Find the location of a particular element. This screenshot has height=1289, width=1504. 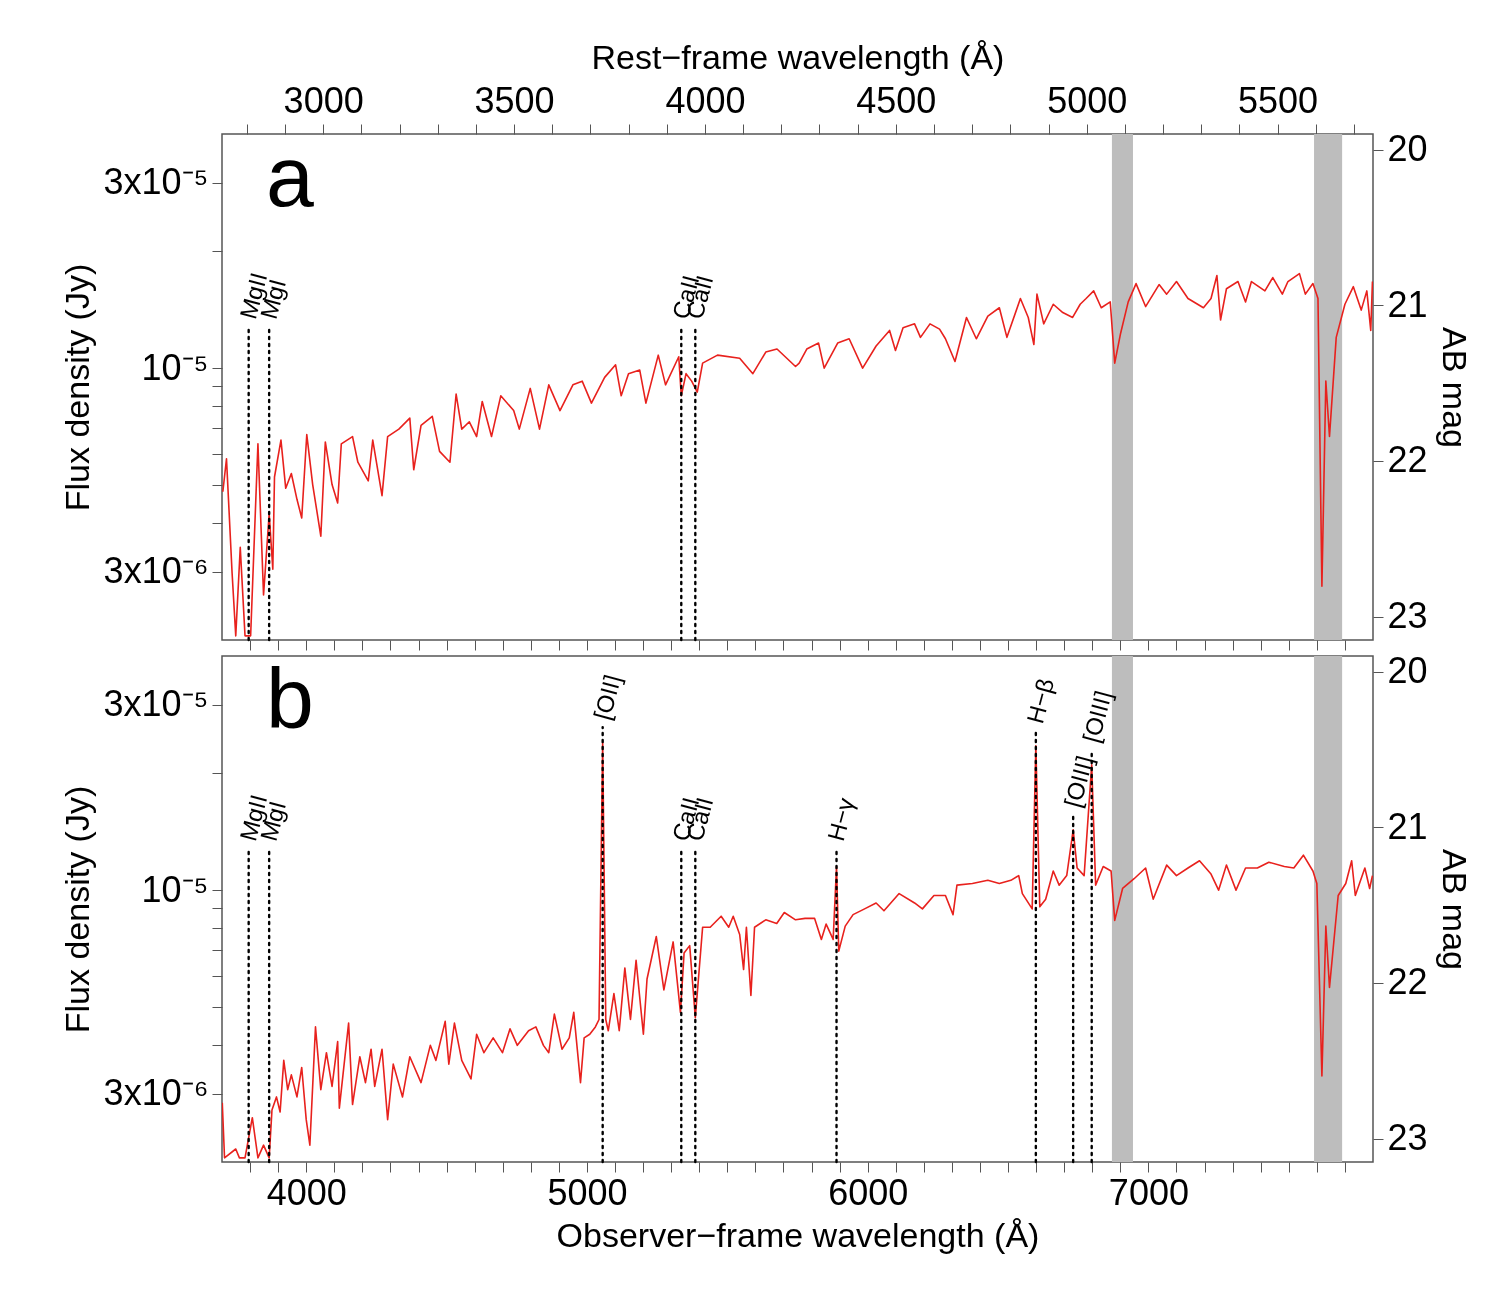

x2-tick-label: 5500 is located at coordinates (1278, 100).